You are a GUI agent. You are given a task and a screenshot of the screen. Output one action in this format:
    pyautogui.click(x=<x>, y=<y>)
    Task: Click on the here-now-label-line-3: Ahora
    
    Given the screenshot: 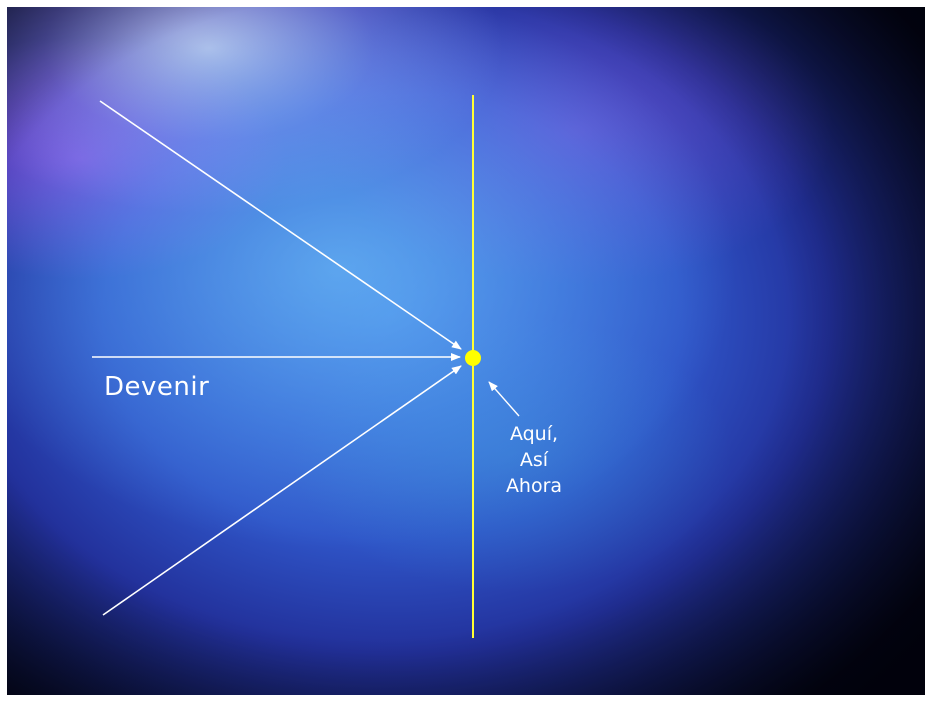 What is the action you would take?
    pyautogui.click(x=534, y=486)
    